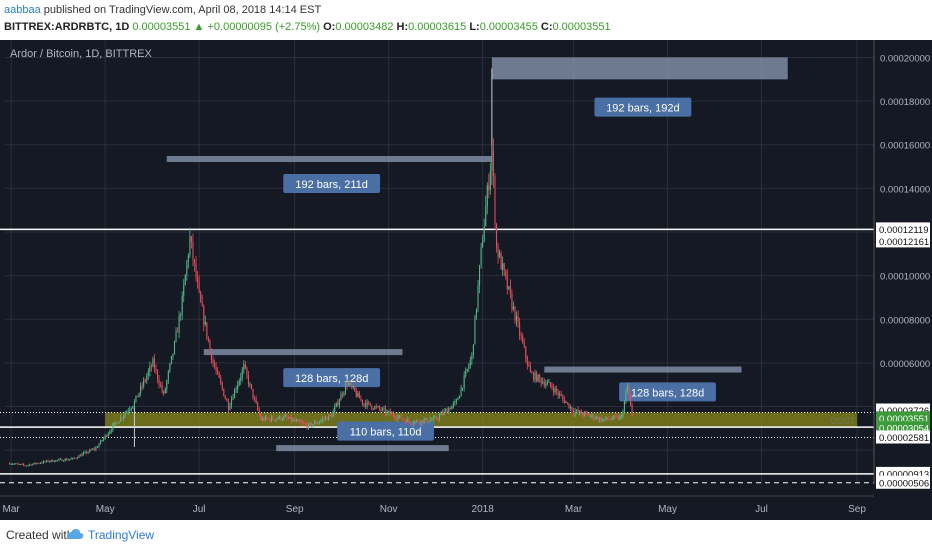 This screenshot has height=550, width=932. I want to click on cost-zone: COST, so click(481, 420).